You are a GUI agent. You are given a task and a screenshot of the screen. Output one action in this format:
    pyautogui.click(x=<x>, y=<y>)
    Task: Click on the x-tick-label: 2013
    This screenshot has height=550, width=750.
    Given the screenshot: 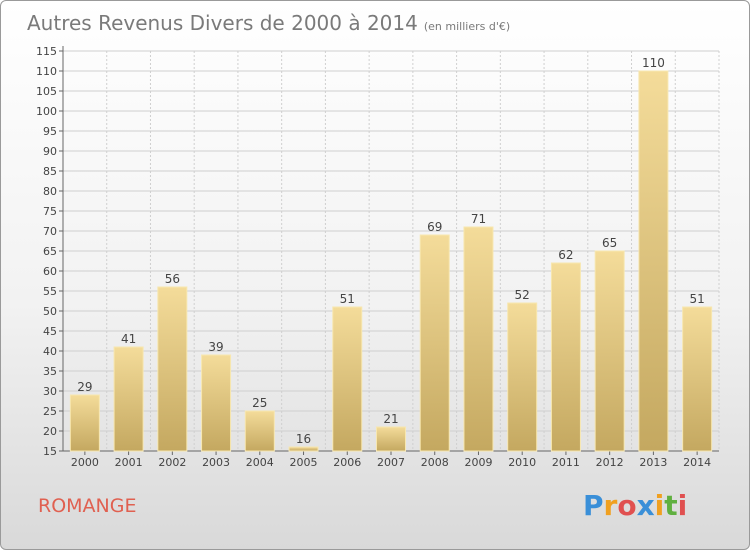 What is the action you would take?
    pyautogui.click(x=653, y=462)
    